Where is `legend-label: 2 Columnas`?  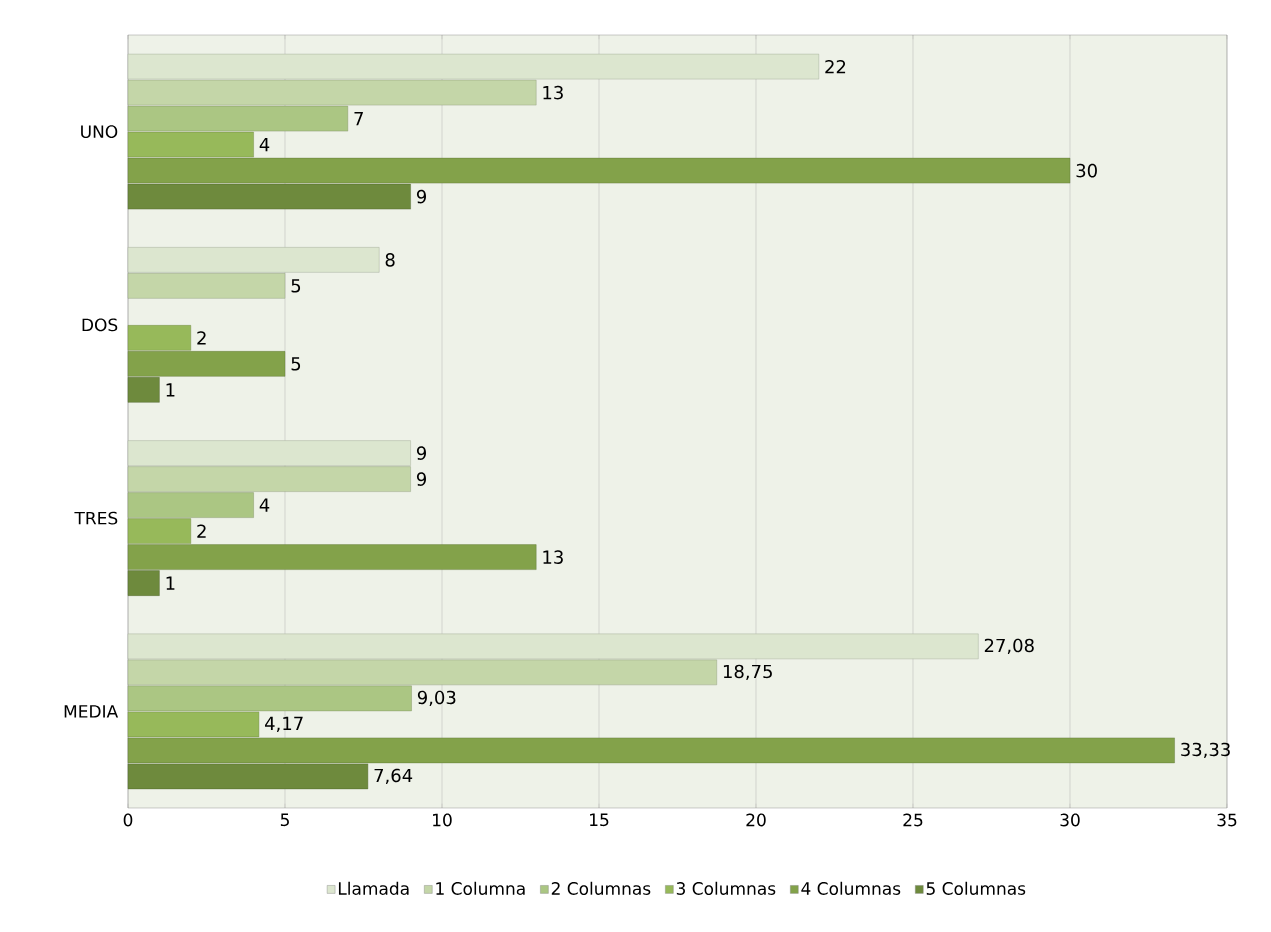
legend-label: 2 Columnas is located at coordinates (601, 888).